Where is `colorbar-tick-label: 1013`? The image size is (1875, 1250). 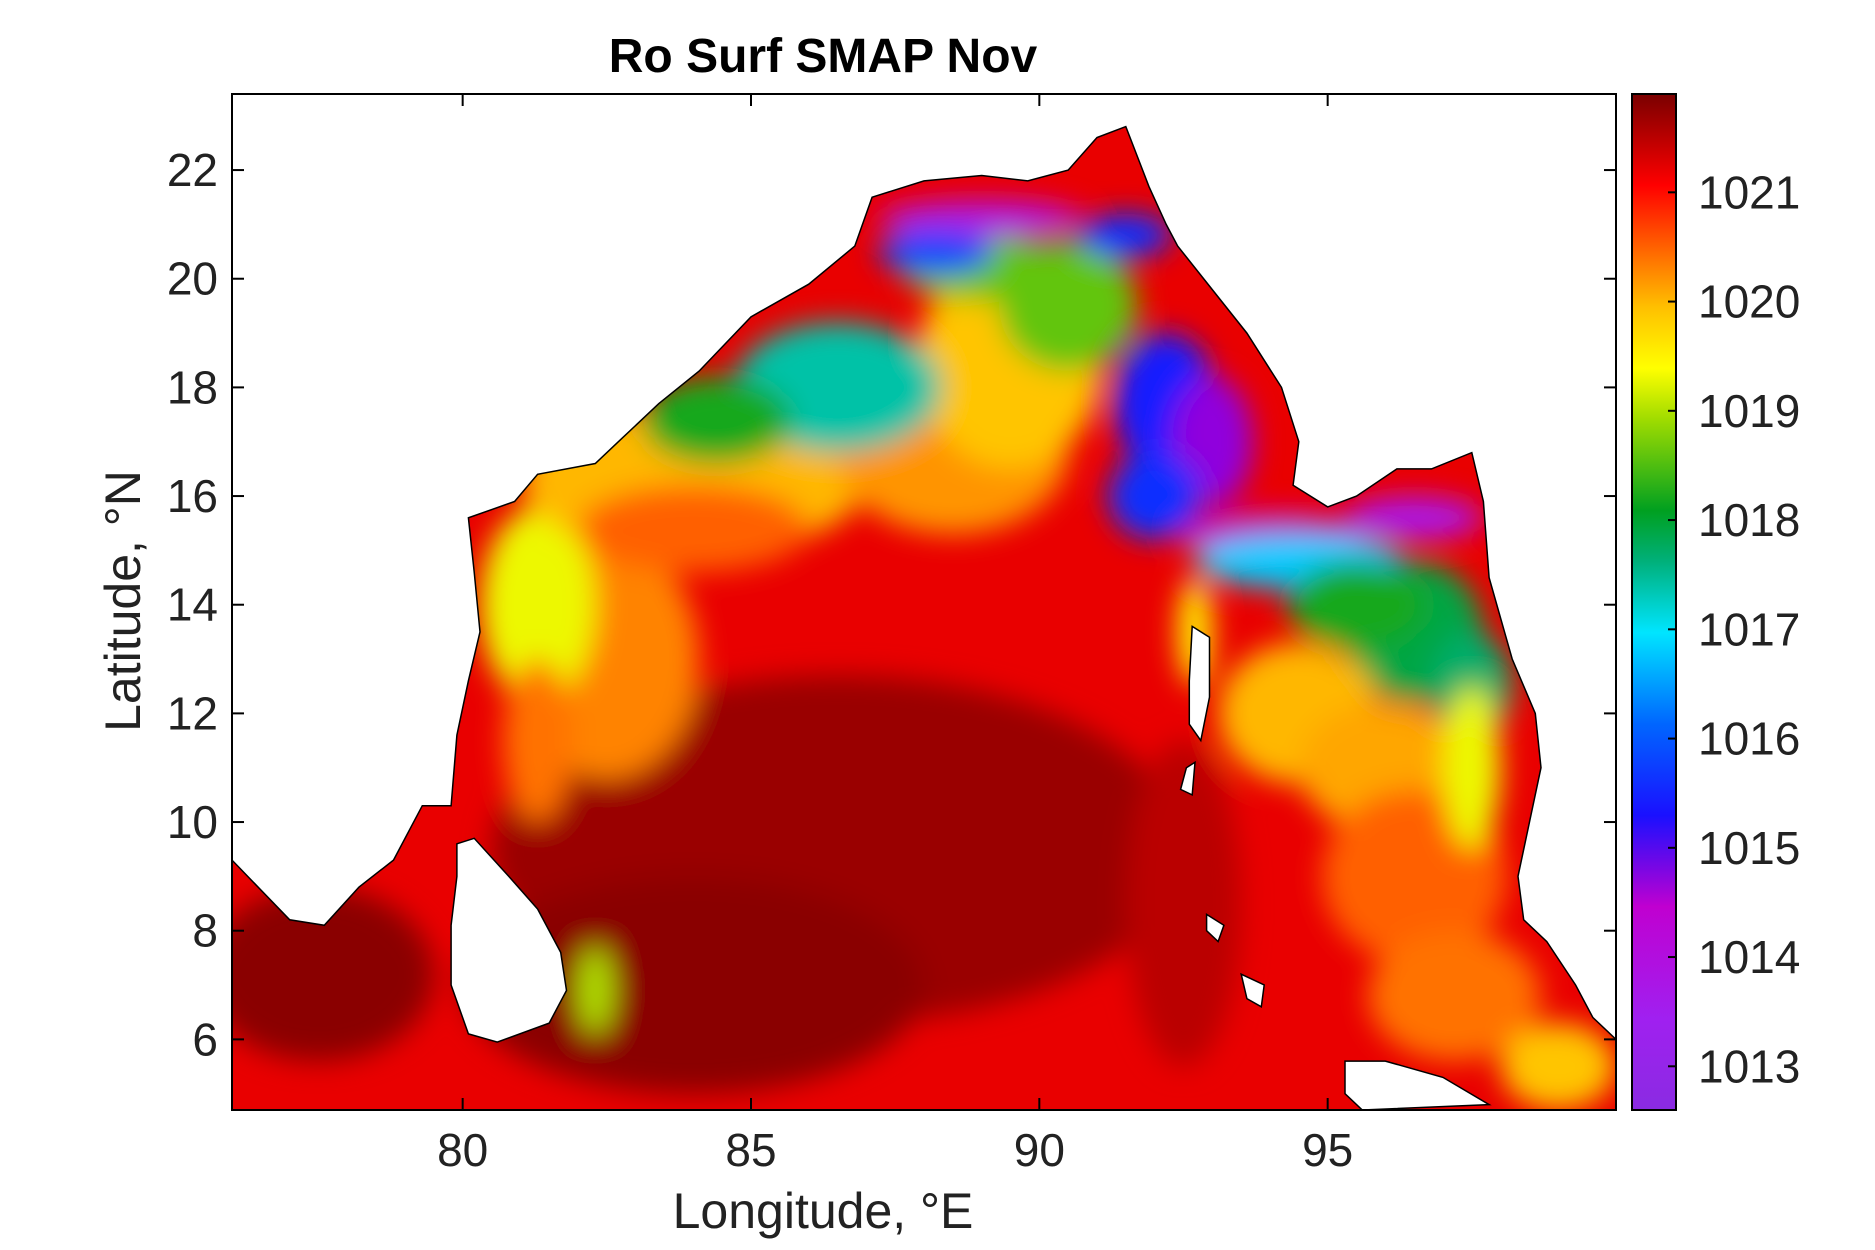 colorbar-tick-label: 1013 is located at coordinates (1749, 1066).